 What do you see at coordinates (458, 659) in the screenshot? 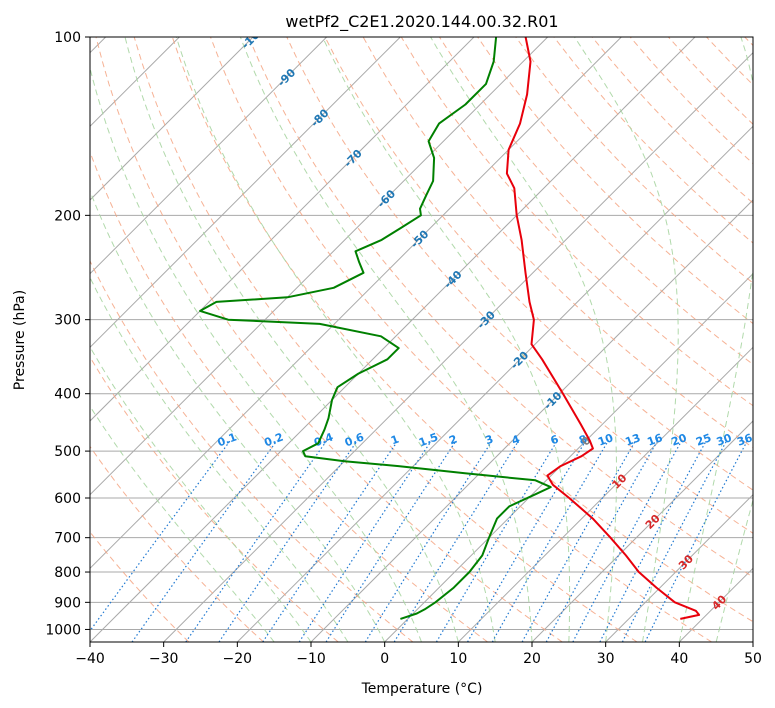
I see `x-tick-label: 10` at bounding box center [458, 659].